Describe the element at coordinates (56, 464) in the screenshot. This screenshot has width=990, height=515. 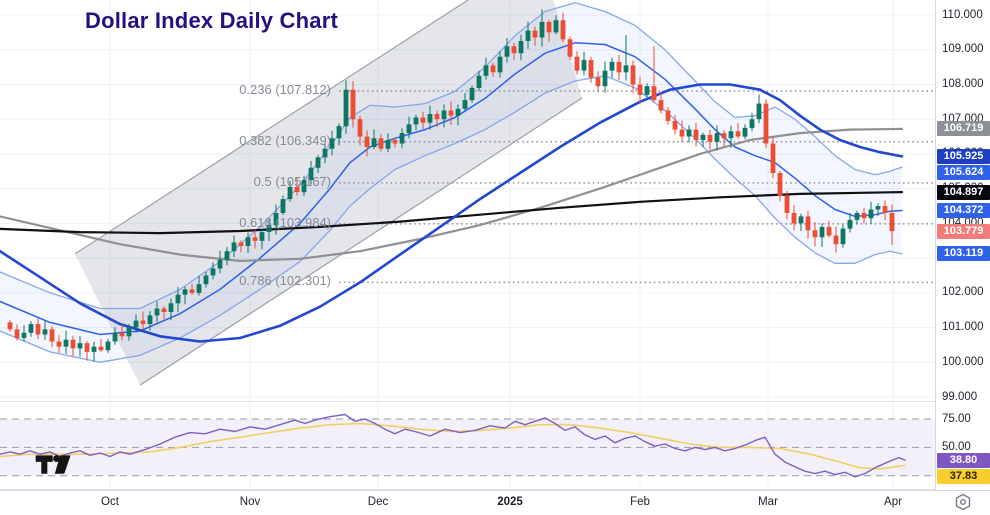
I see `tradingview-logo` at that location.